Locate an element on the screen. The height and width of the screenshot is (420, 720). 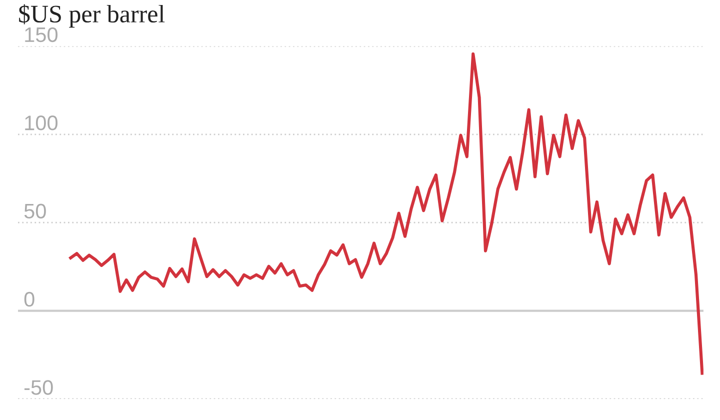
y-tick-label: 0 is located at coordinates (29, 299).